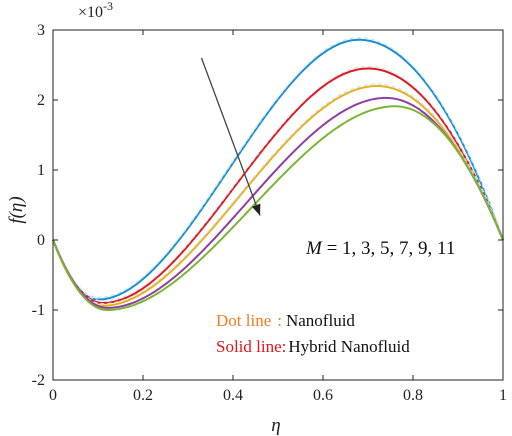 The width and height of the screenshot is (512, 436). I want to click on y-multiplier-label: ×10⁻³, so click(95, 10).